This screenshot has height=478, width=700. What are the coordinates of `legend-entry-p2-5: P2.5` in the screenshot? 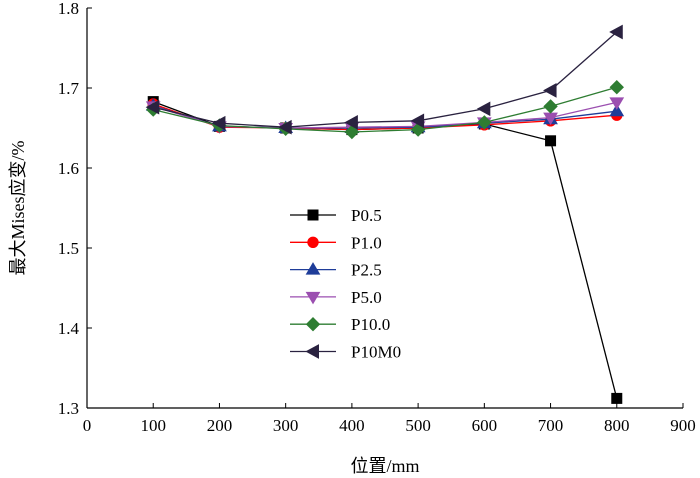 It's located at (336, 270).